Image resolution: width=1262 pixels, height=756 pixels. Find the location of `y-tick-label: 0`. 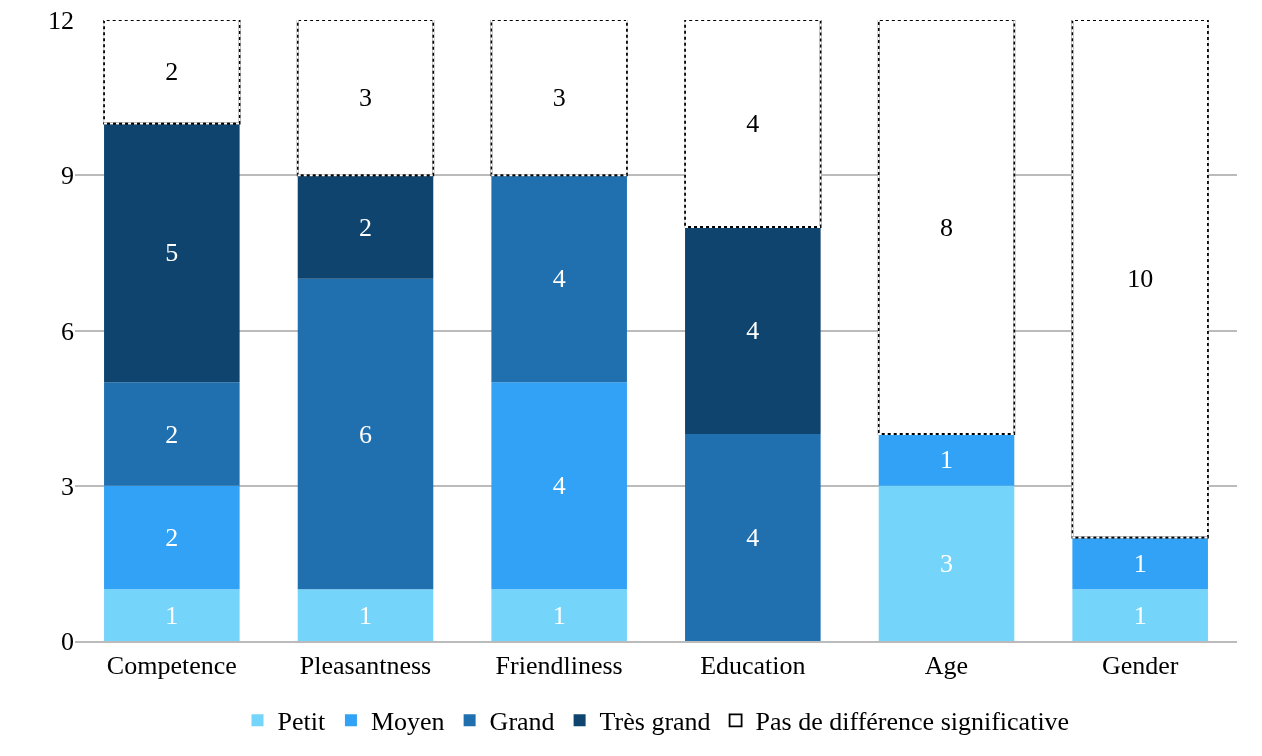

y-tick-label: 0 is located at coordinates (67, 642).